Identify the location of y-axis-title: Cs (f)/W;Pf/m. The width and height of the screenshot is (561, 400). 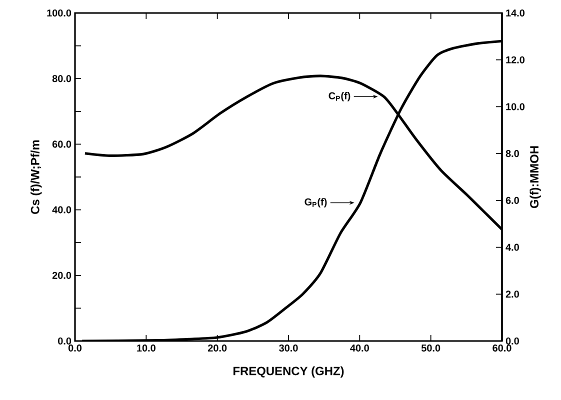
(36, 177).